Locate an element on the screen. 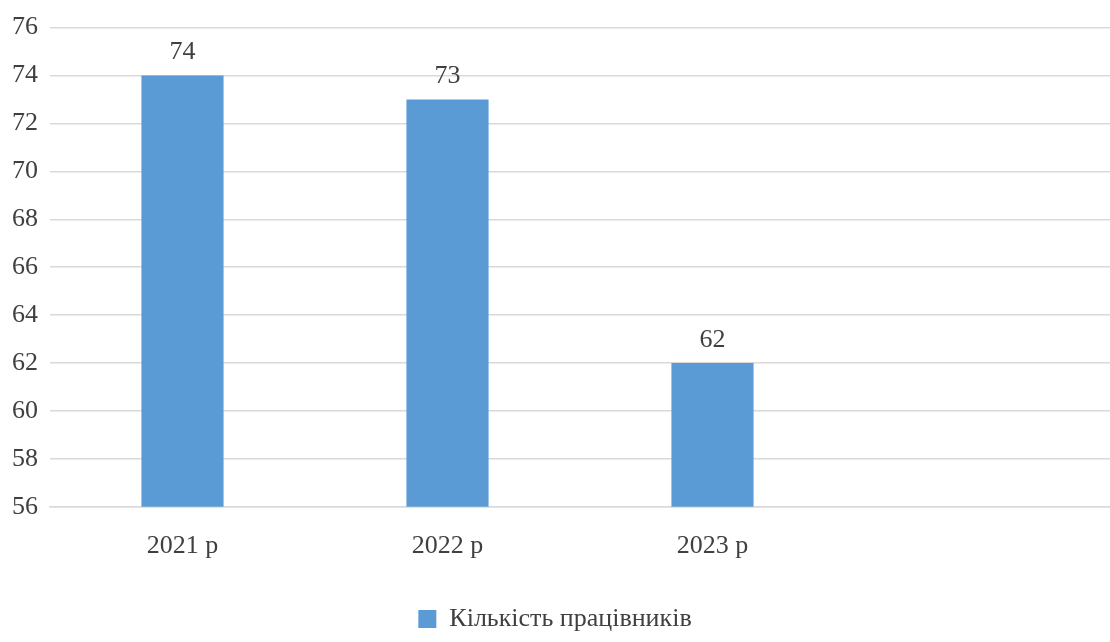 This screenshot has height=642, width=1110. x-tick-label: 2023 р is located at coordinates (712, 545).